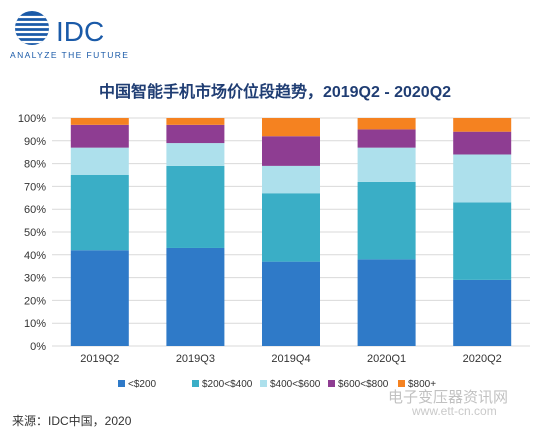 The height and width of the screenshot is (438, 550). What do you see at coordinates (35, 301) in the screenshot?
I see `y-tick-label: 20%` at bounding box center [35, 301].